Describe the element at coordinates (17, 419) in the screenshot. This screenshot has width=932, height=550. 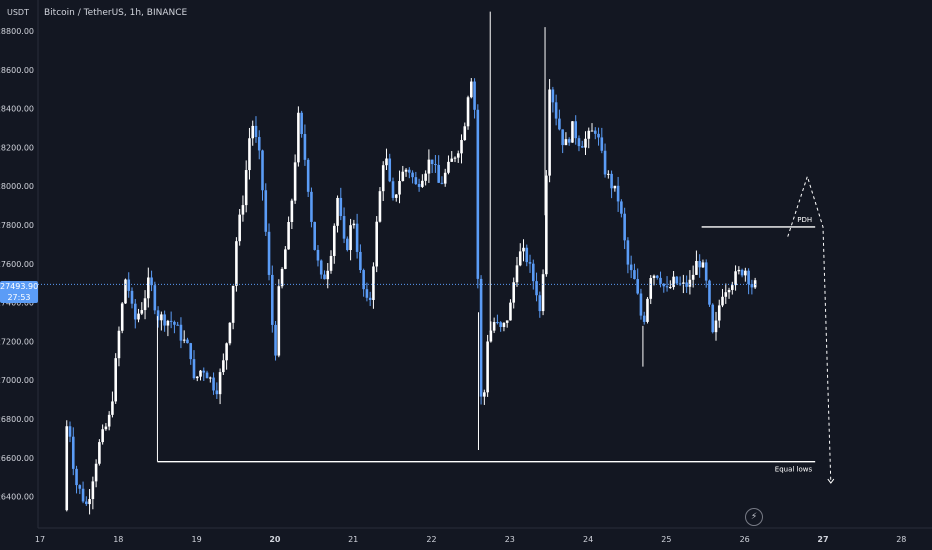
I see `price-tick-label: 26800.00` at that location.